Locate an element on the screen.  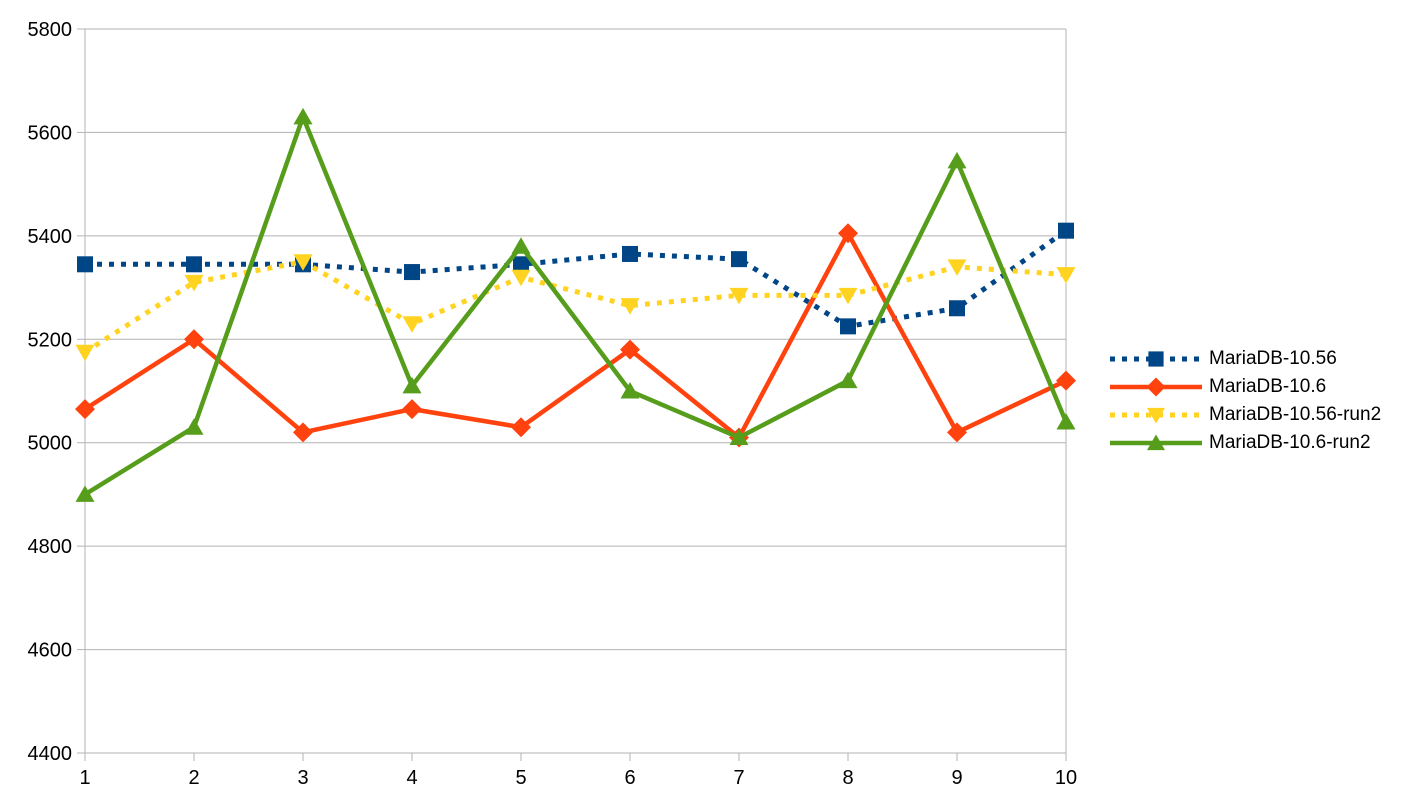
y-axis-label: 5400 is located at coordinates (50, 237).